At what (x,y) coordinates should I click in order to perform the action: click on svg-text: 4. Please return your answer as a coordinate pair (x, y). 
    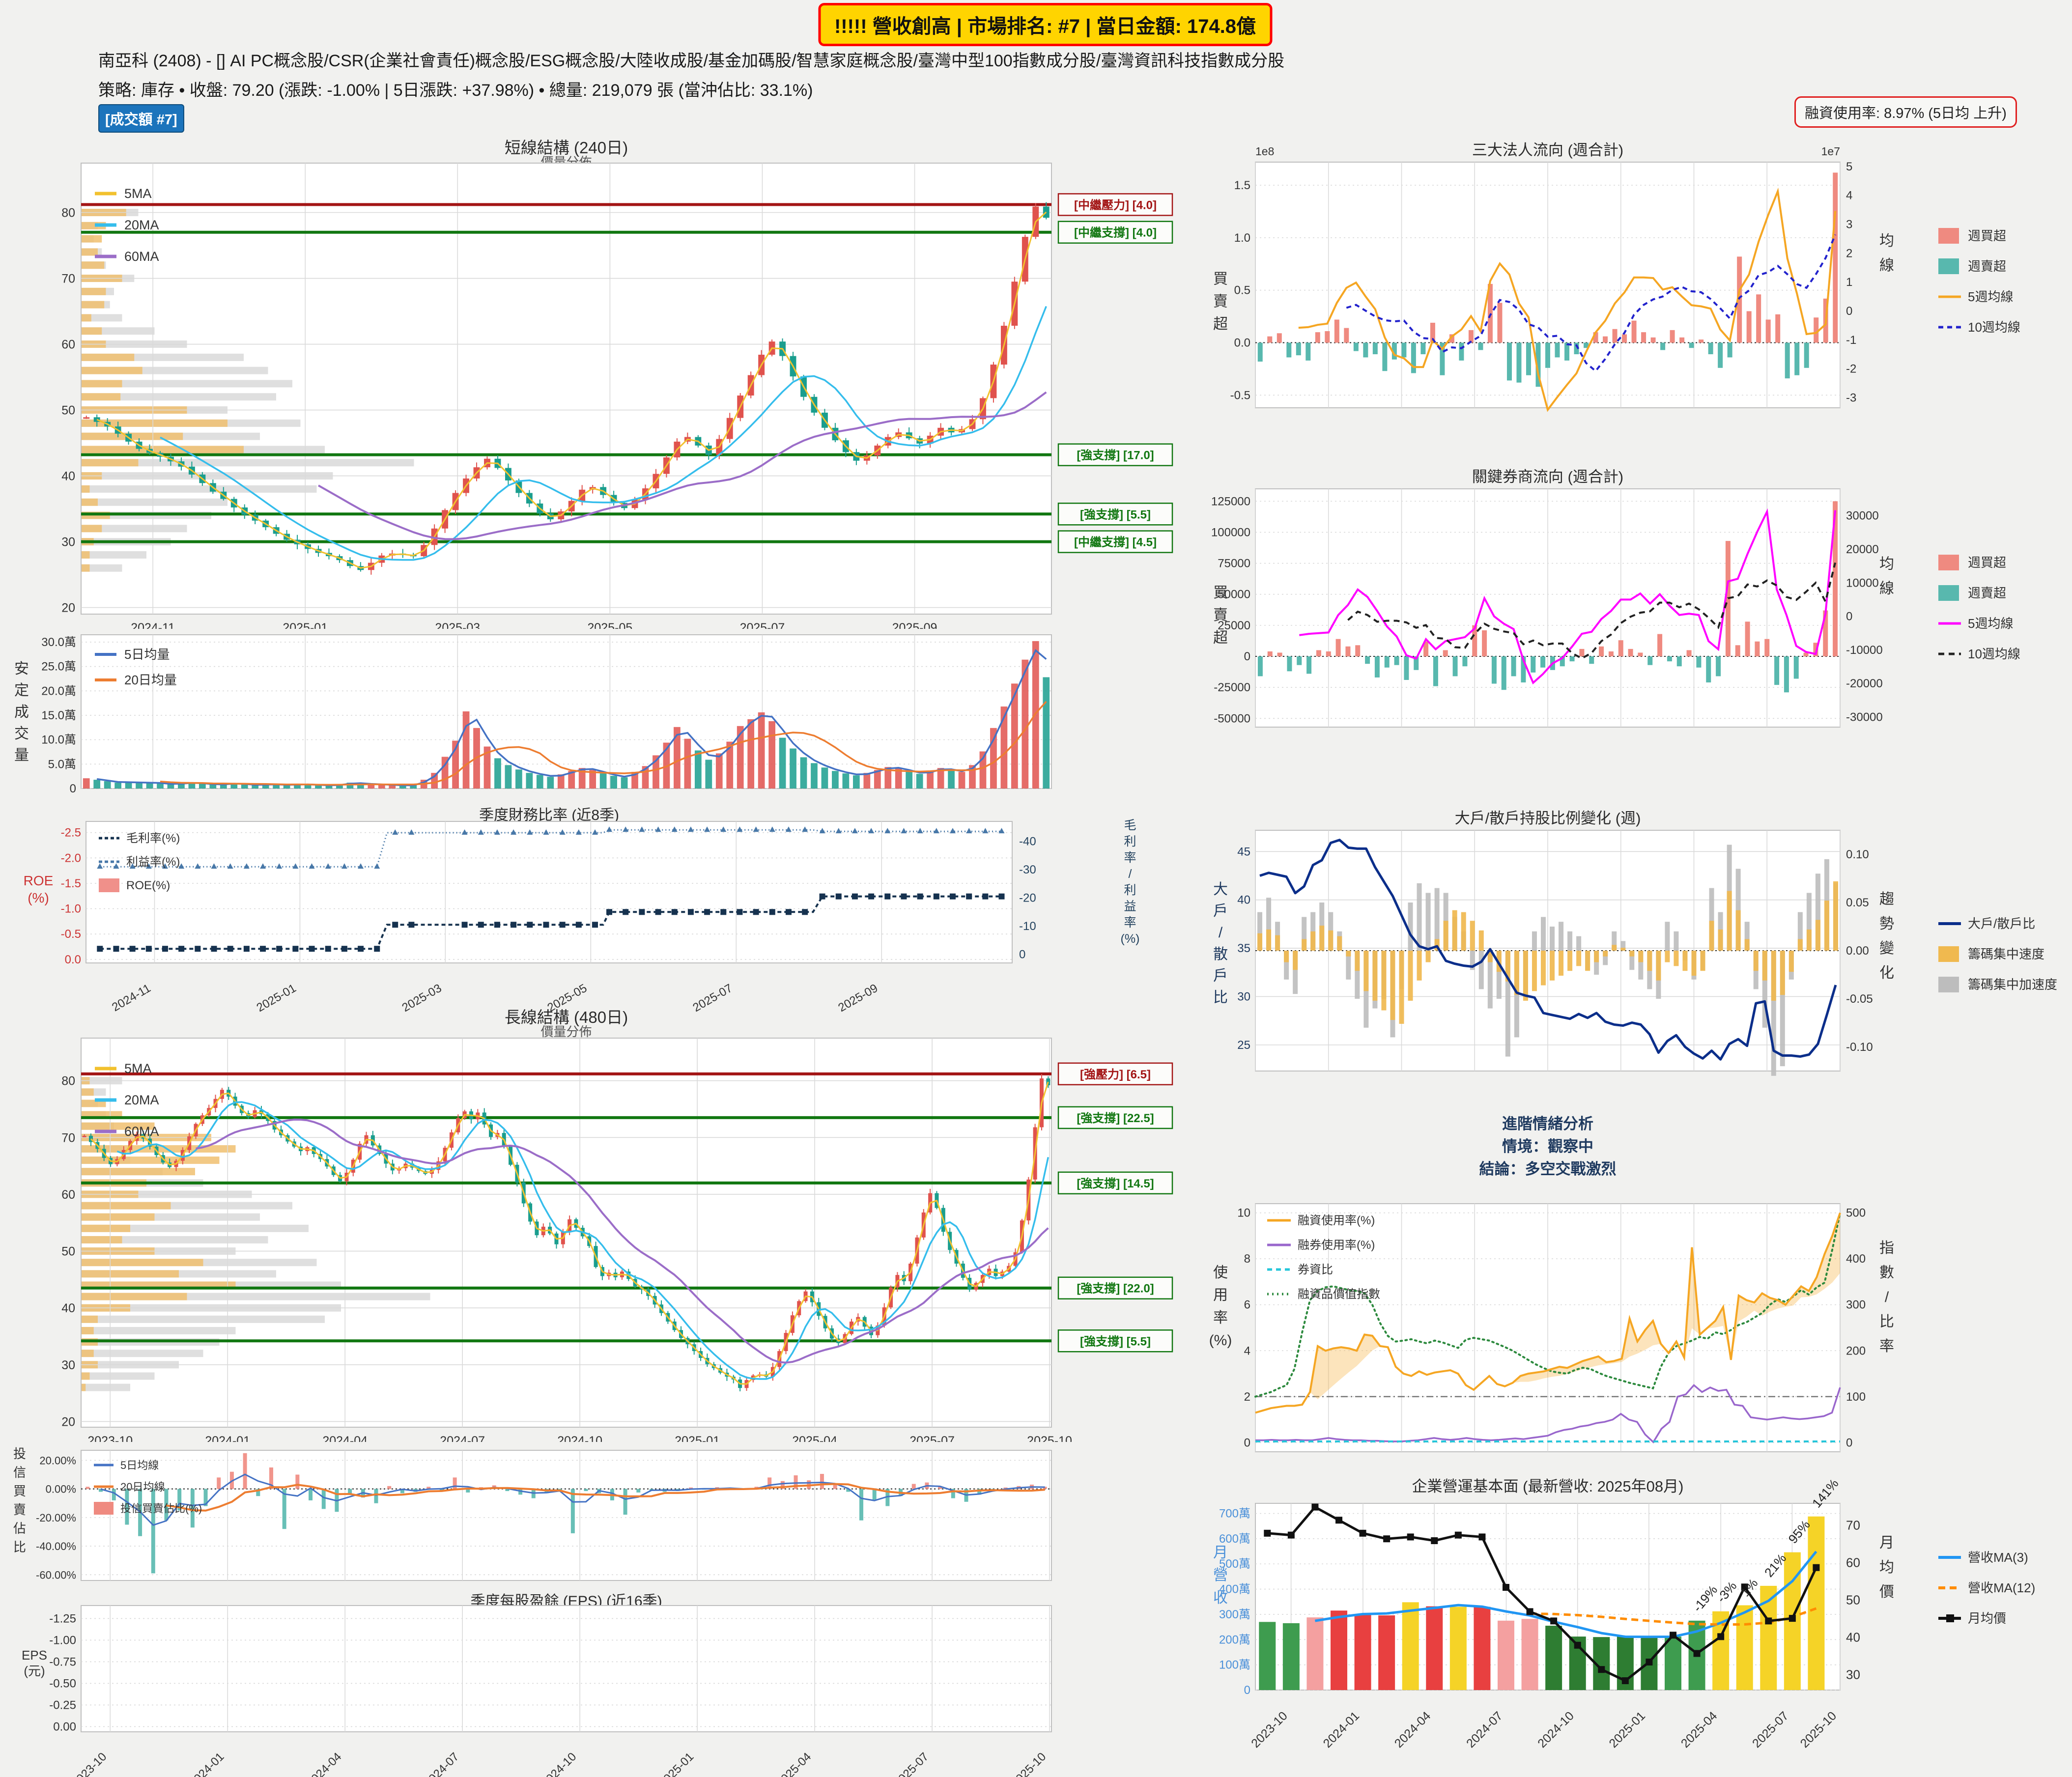
    Looking at the image, I should click on (1849, 195).